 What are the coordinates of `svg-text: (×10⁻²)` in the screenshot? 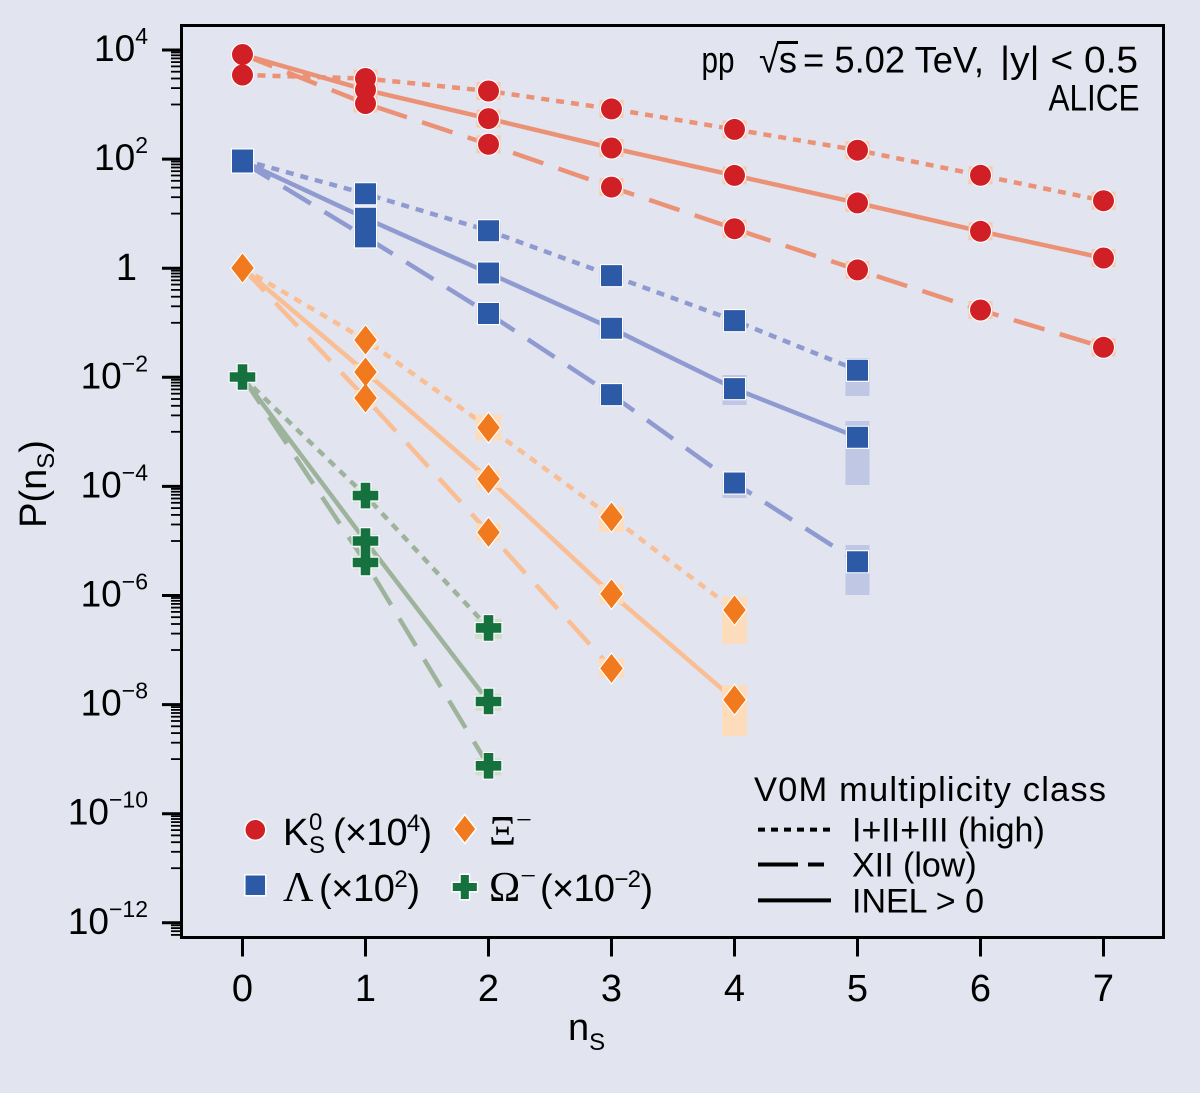 It's located at (596, 888).